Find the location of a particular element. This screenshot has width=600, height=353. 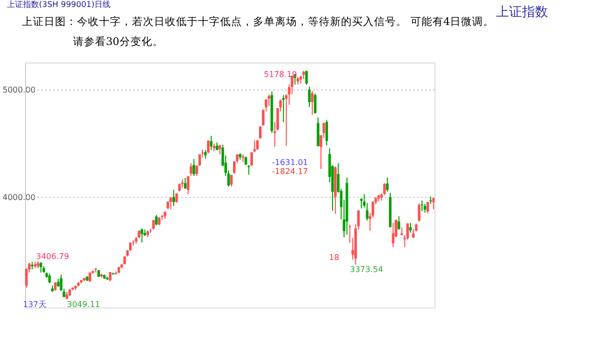

chart-title: 上证指数(3SH 999001)日线 is located at coordinates (59, 4).